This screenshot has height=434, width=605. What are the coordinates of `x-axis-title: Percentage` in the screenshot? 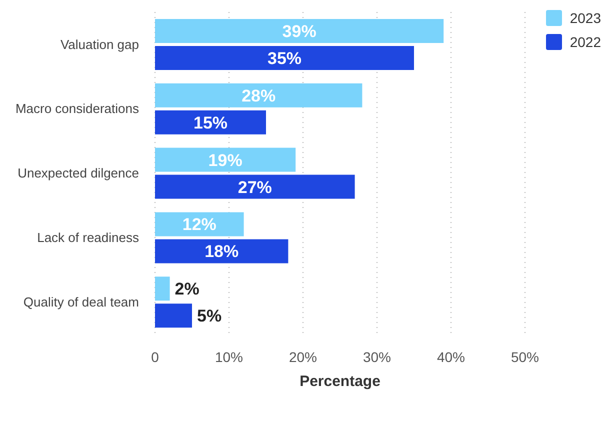 It's located at (340, 381).